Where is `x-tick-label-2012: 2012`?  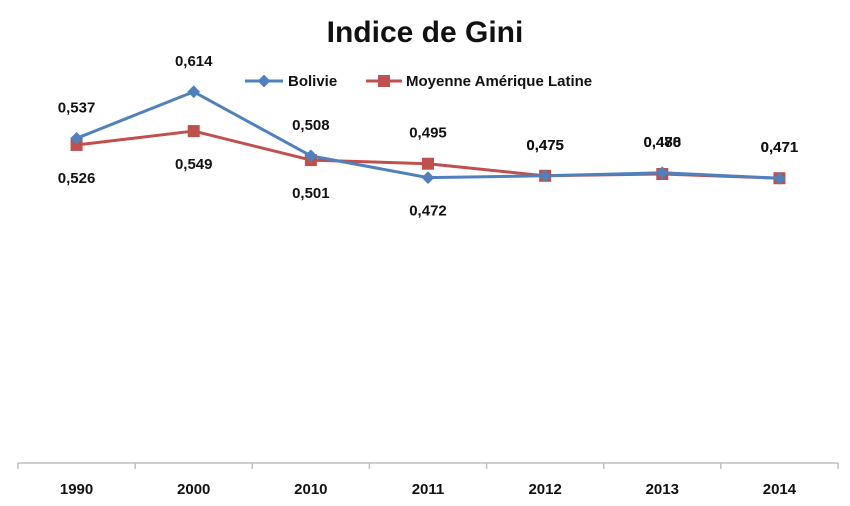
x-tick-label-2012: 2012 is located at coordinates (544, 489).